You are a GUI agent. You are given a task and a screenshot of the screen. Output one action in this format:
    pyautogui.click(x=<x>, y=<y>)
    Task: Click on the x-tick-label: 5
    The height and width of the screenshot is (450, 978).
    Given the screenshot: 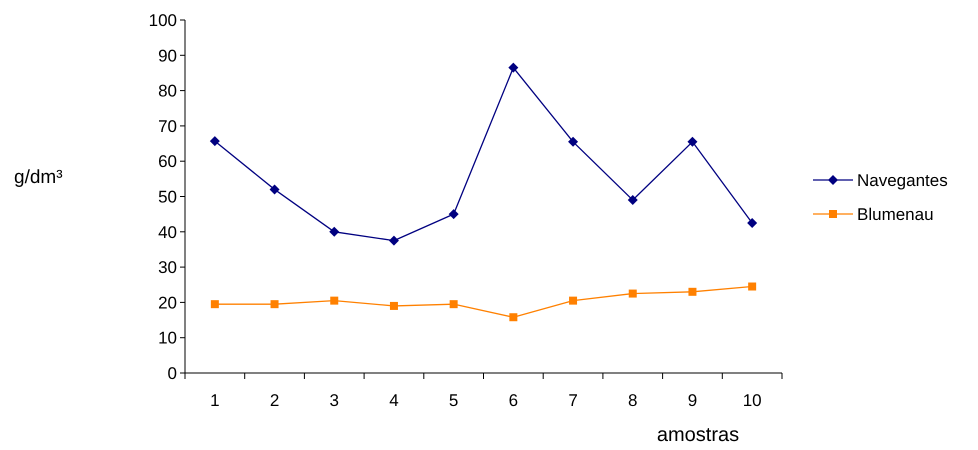 What is the action you would take?
    pyautogui.click(x=453, y=400)
    